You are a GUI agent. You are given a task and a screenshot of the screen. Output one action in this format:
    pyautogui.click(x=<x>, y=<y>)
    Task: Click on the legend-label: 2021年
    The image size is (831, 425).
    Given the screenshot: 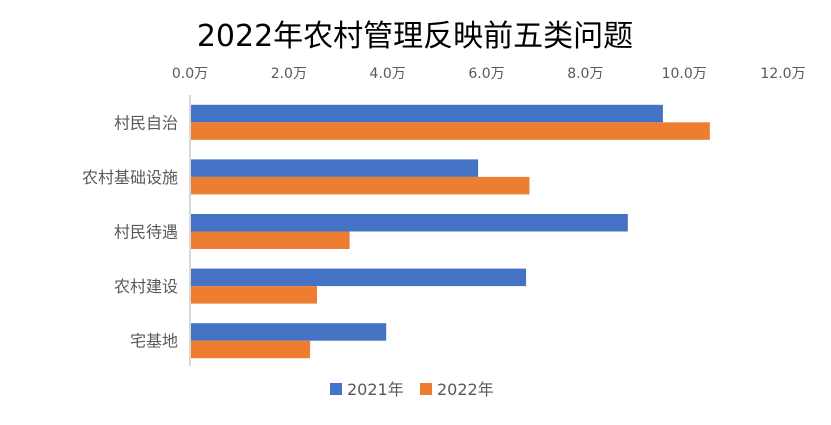 What is the action you would take?
    pyautogui.click(x=375, y=389)
    